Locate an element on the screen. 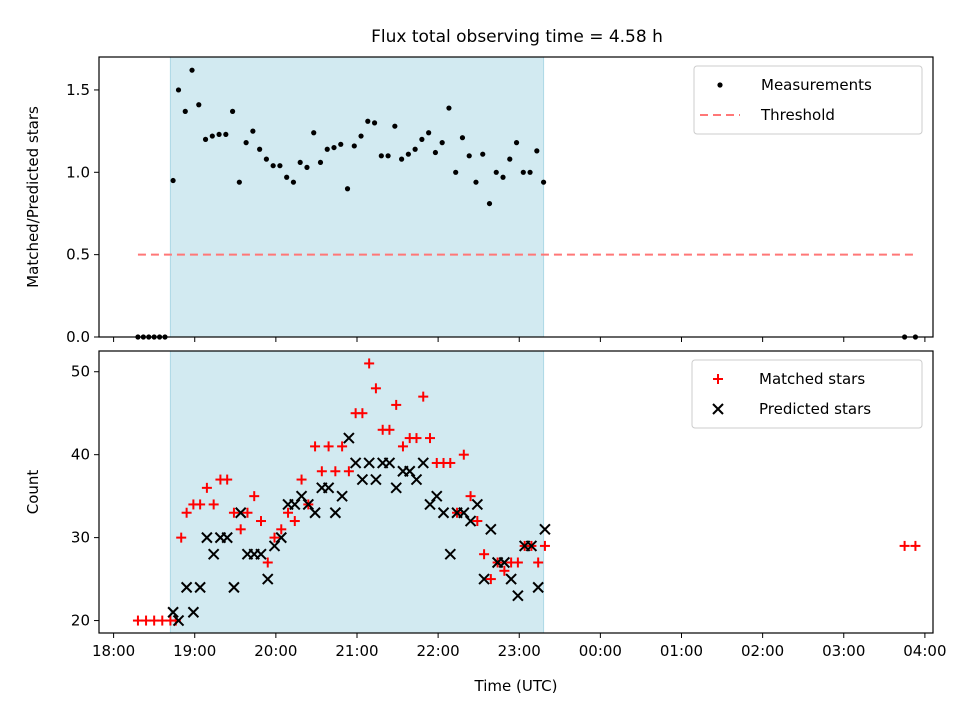 The width and height of the screenshot is (960, 724). y-tick-label: 1.5 is located at coordinates (78, 90).